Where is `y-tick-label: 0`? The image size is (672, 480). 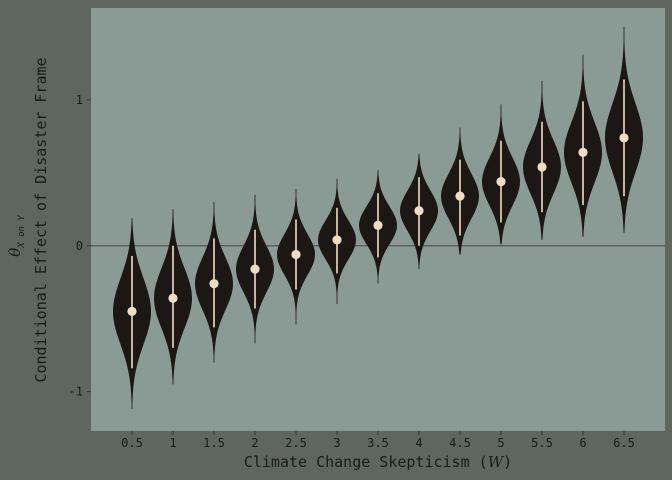 y-tick-label: 0 is located at coordinates (79, 246).